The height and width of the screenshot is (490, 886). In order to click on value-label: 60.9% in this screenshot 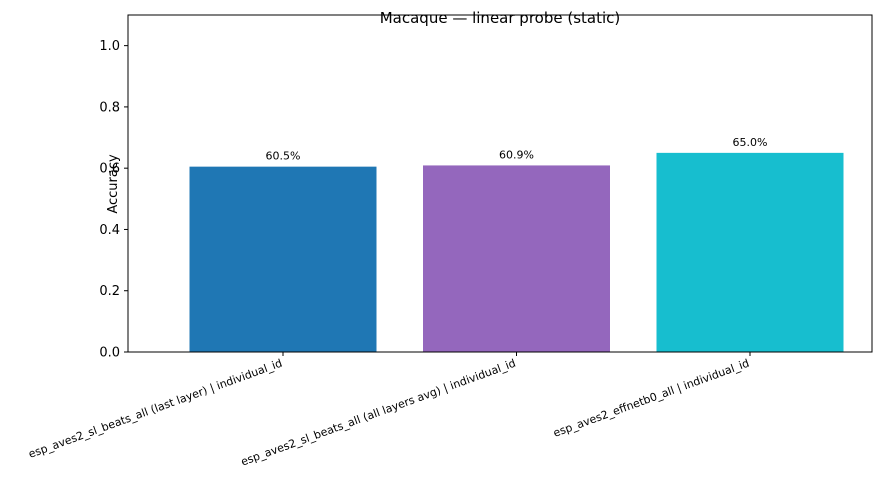, I will do `click(516, 154)`.